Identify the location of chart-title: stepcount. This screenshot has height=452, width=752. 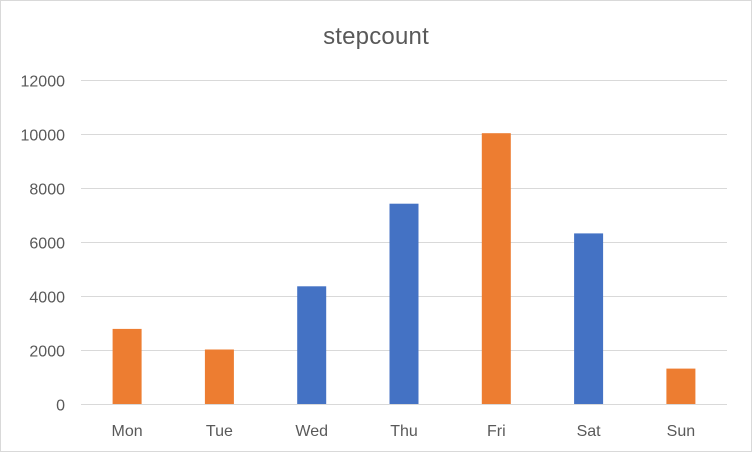
(376, 36).